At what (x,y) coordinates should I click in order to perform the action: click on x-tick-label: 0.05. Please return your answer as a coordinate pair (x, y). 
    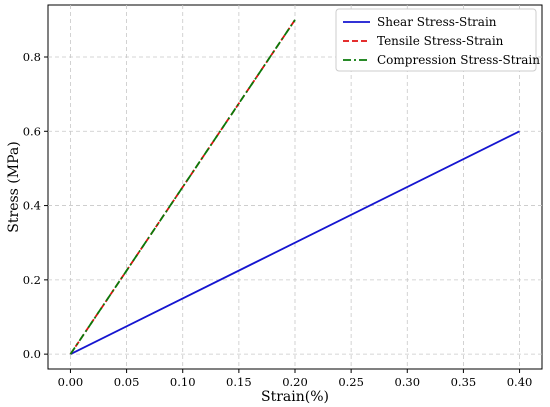
    Looking at the image, I should click on (127, 382).